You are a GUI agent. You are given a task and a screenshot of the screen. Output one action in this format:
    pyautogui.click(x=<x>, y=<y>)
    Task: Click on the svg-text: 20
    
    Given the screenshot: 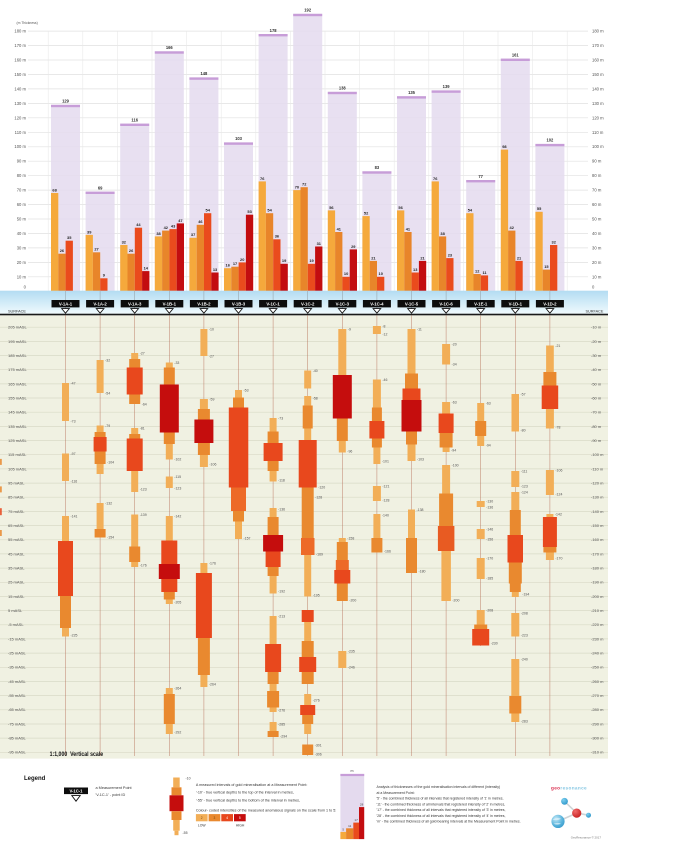 What is the action you would take?
    pyautogui.click(x=242, y=259)
    